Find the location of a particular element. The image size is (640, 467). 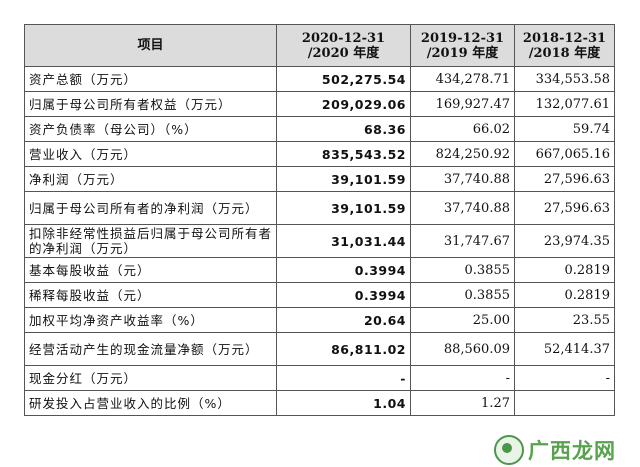

cell-2019: 824,250.92 is located at coordinates (462, 154).